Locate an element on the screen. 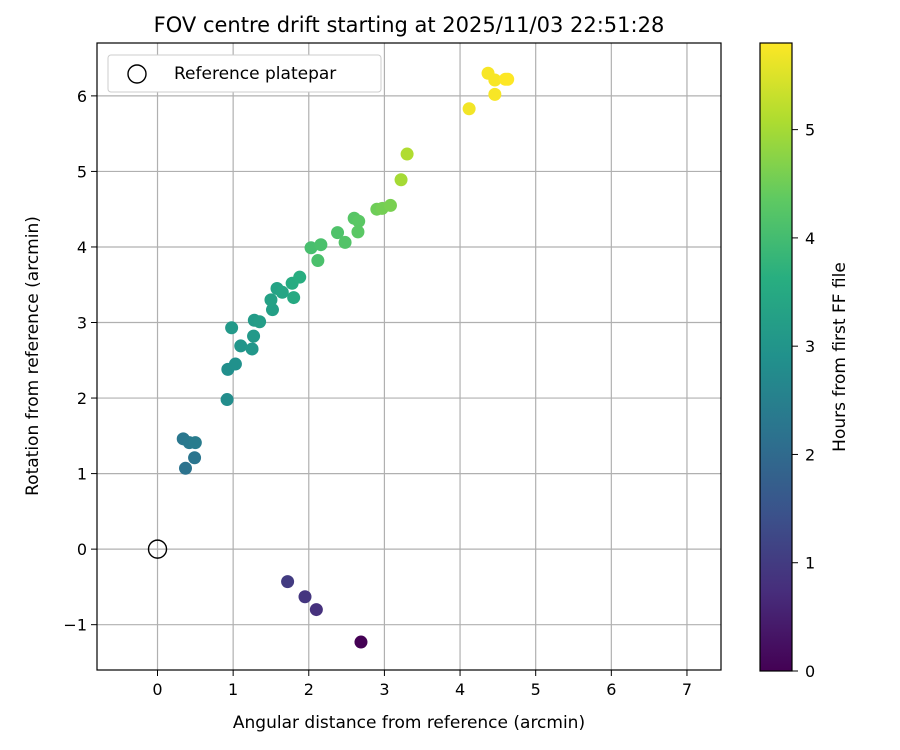 This screenshot has width=900, height=750. colorbar-gradient is located at coordinates (776, 357).